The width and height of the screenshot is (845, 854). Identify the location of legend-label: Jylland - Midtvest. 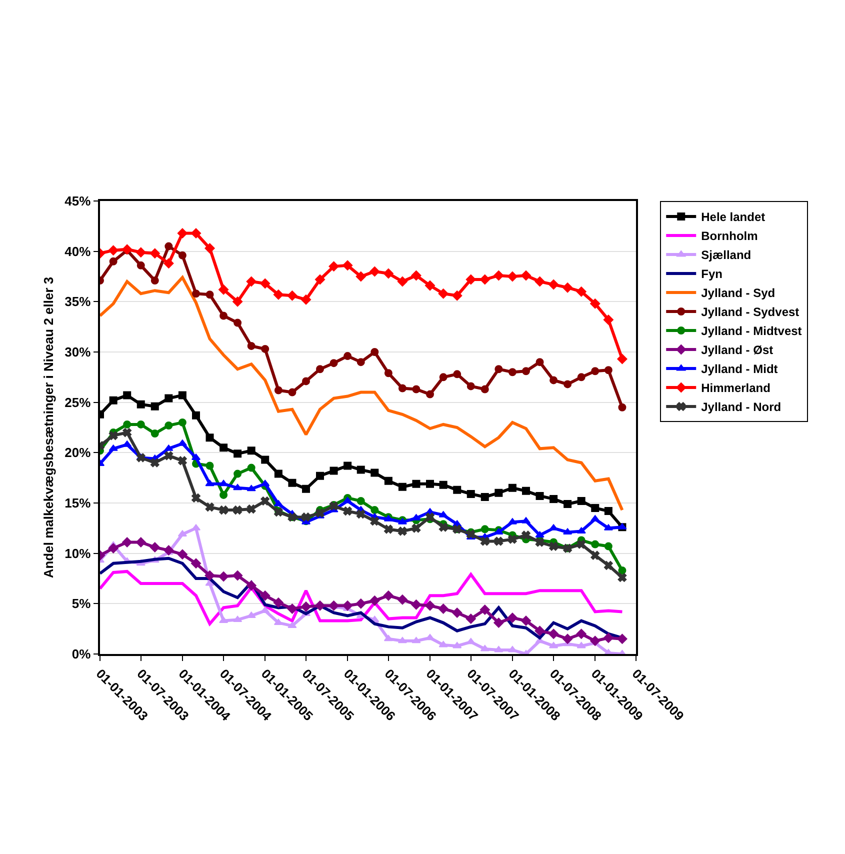
(751, 331).